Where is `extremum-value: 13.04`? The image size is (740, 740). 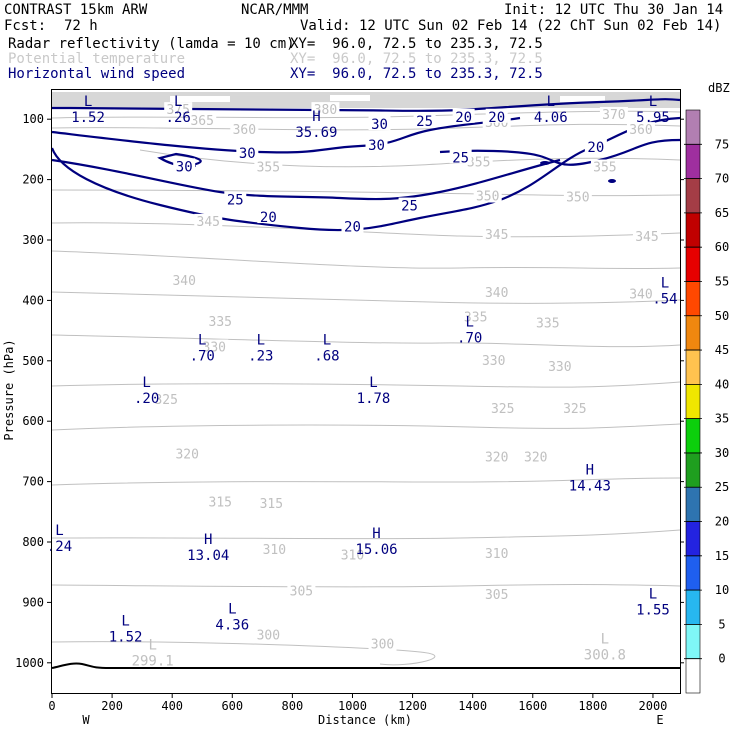 extremum-value: 13.04 is located at coordinates (208, 556).